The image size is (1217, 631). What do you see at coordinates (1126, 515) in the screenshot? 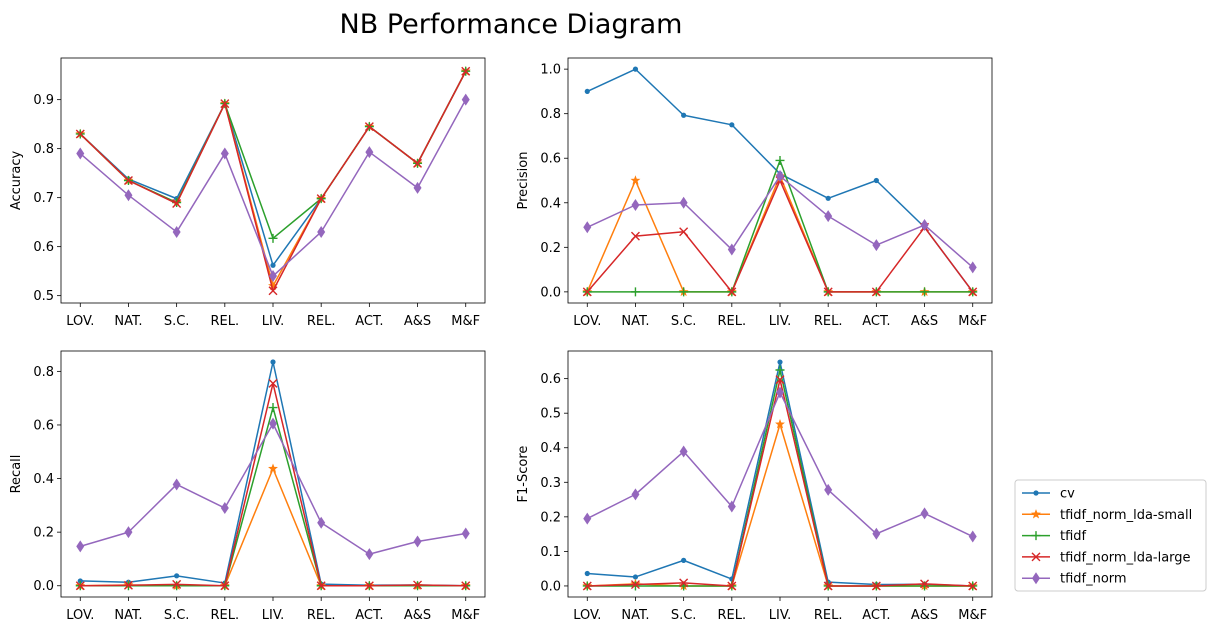
I see `legend-label: tfidf_norm_lda-small` at bounding box center [1126, 515].